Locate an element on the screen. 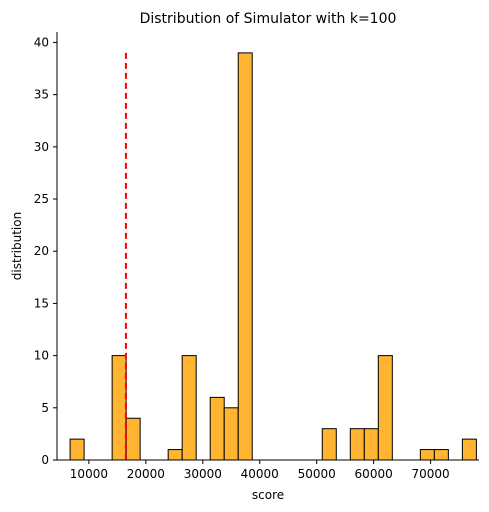 Image resolution: width=489 pixels, height=512 pixels. y-tick-label: 20 is located at coordinates (41, 251).